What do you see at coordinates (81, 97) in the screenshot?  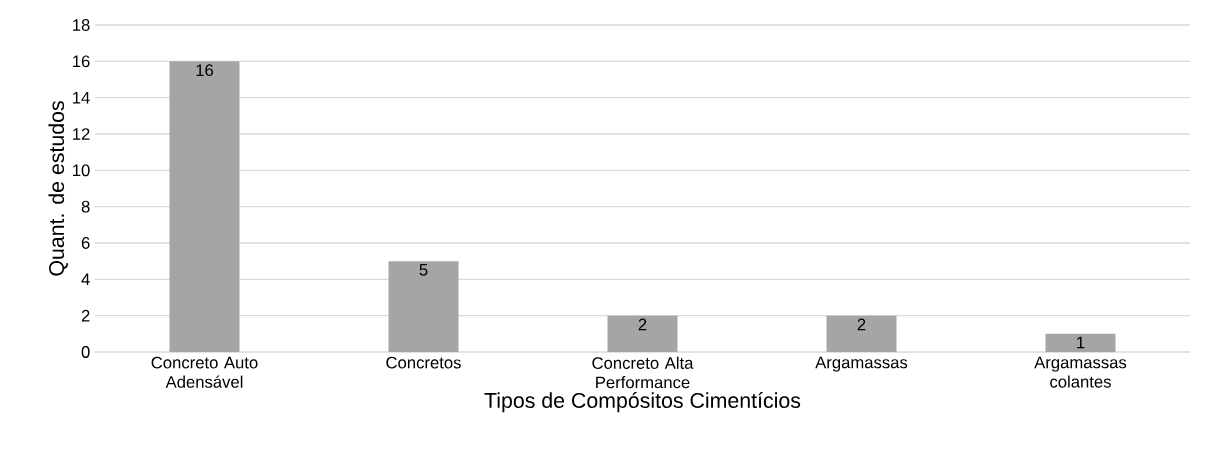 I see `y-tick-label: 14` at bounding box center [81, 97].